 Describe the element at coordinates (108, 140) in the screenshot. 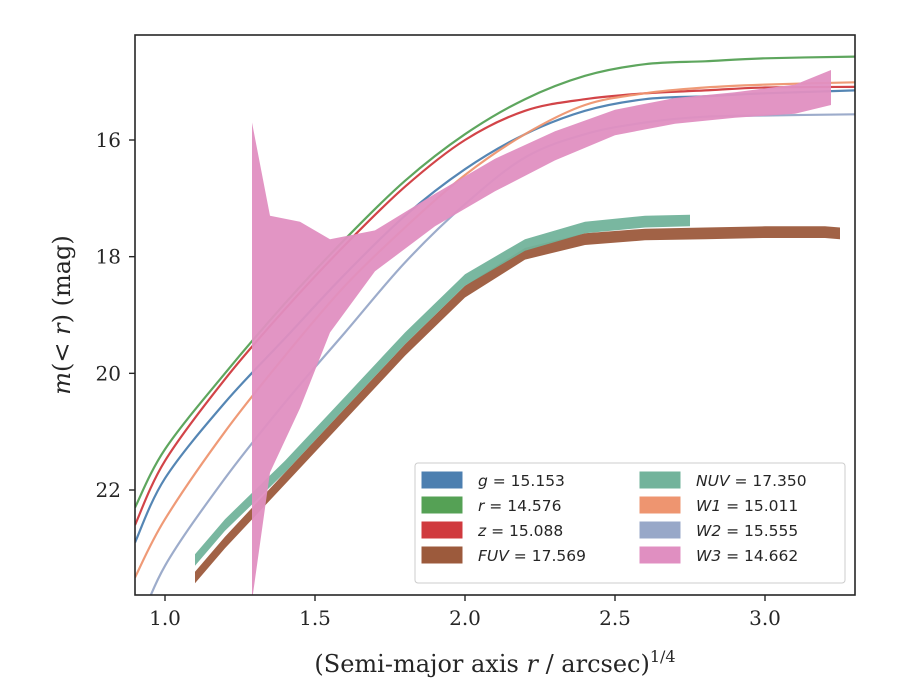

I see `y-tick-label: 16` at that location.